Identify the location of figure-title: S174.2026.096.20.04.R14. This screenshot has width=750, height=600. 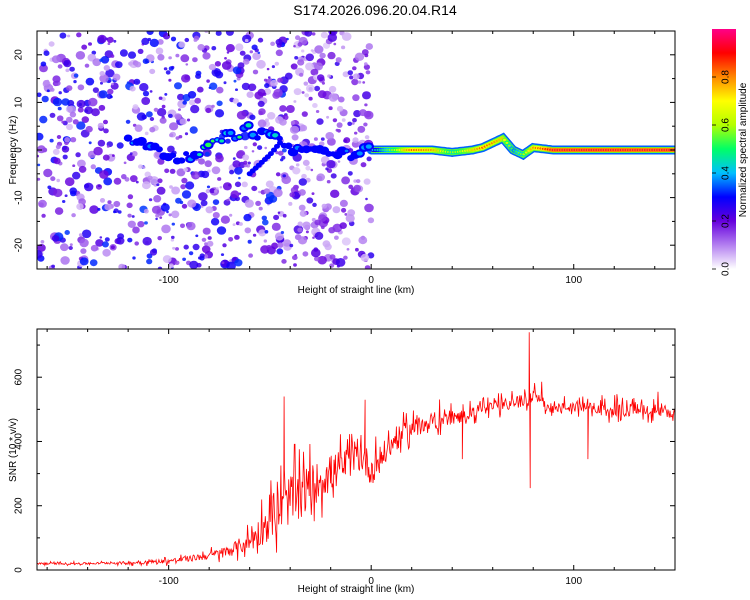
(375, 10).